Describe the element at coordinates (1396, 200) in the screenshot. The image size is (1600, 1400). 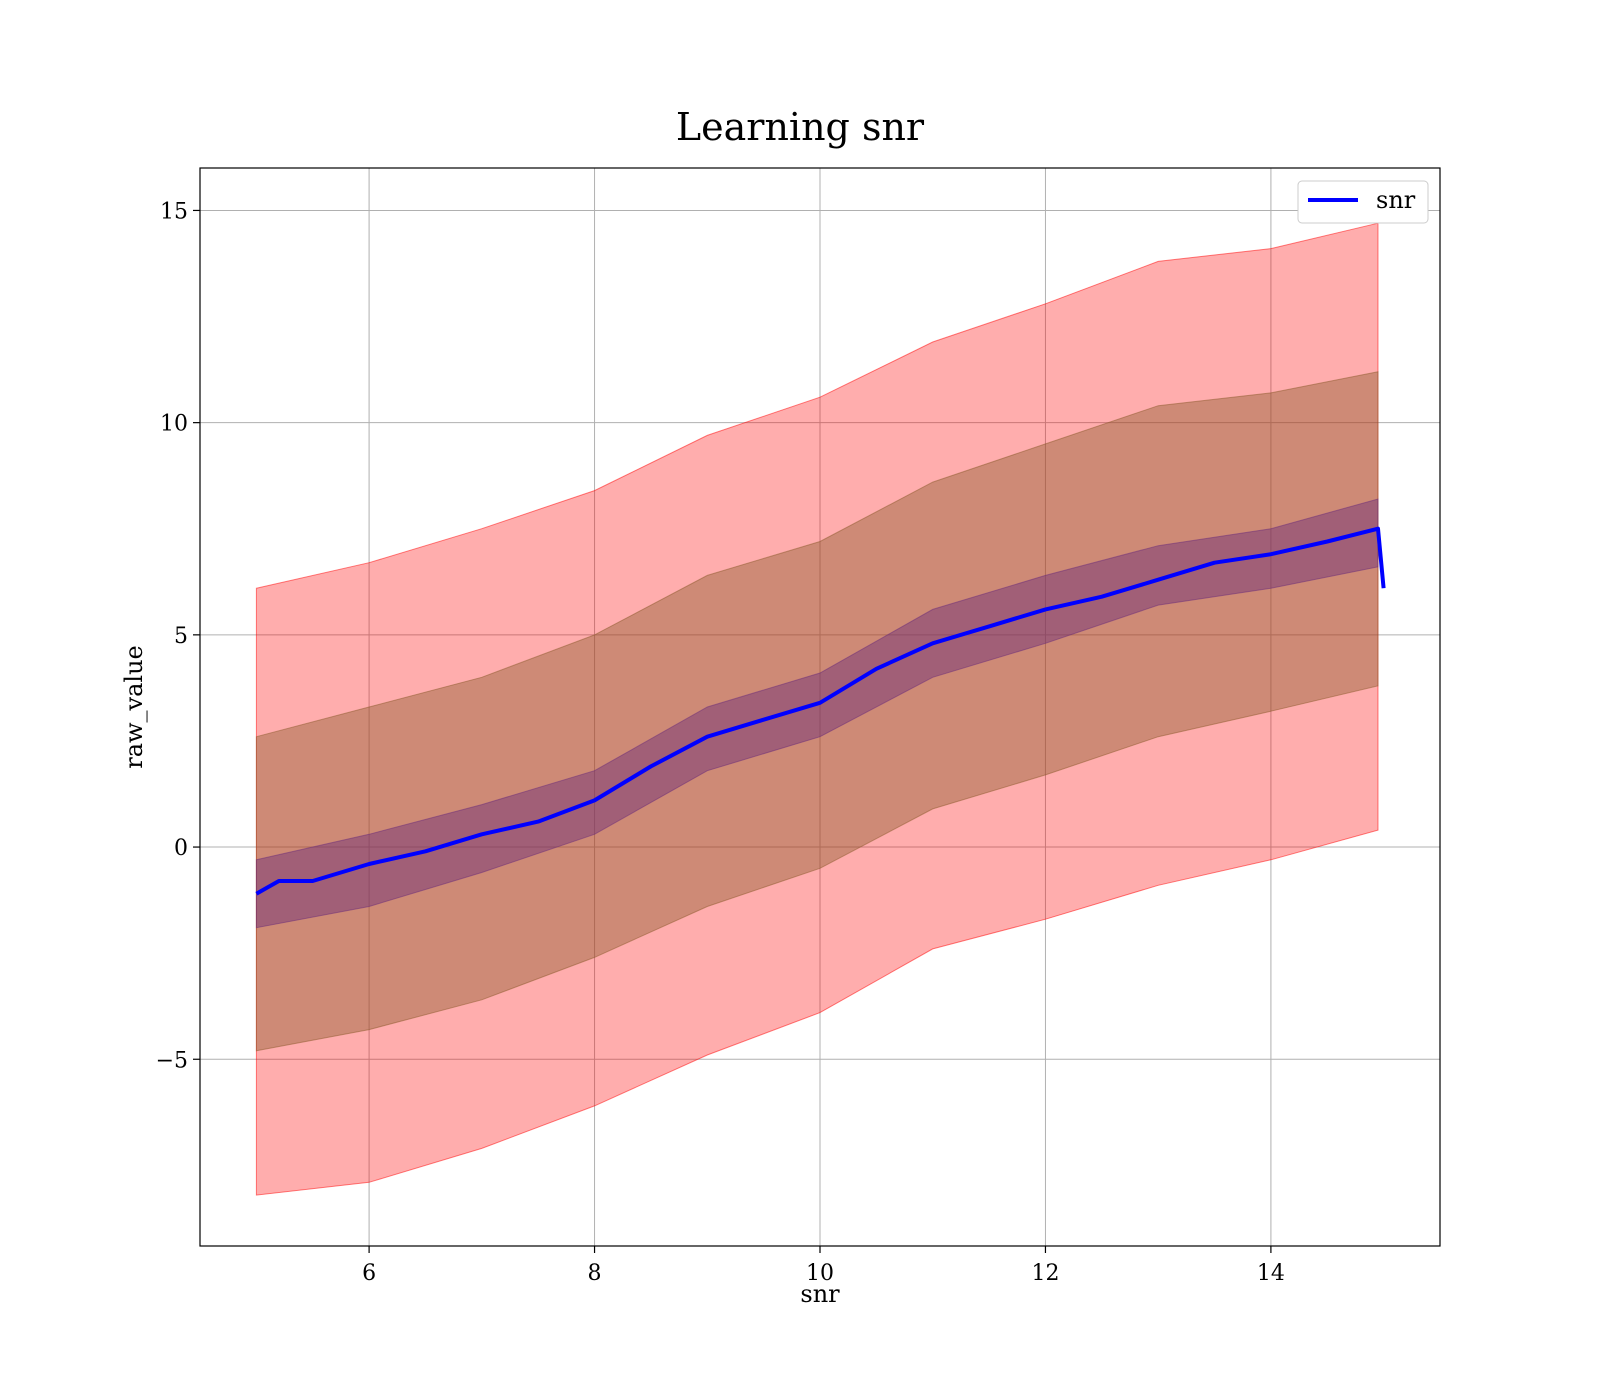
I see `legend-label: snr` at that location.